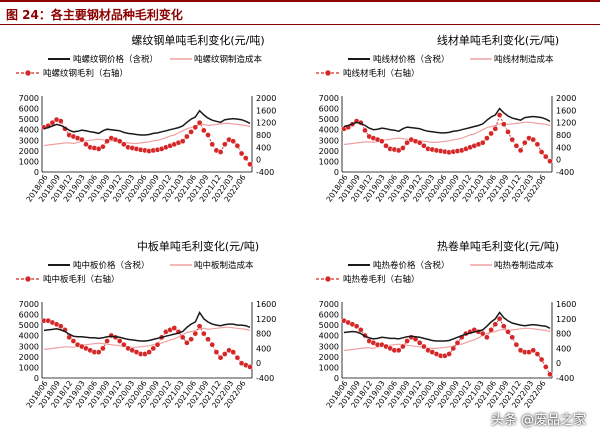  What do you see at coordinates (29, 161) in the screenshot?
I see `chart-0-left-tick-1: 1000` at bounding box center [29, 161].